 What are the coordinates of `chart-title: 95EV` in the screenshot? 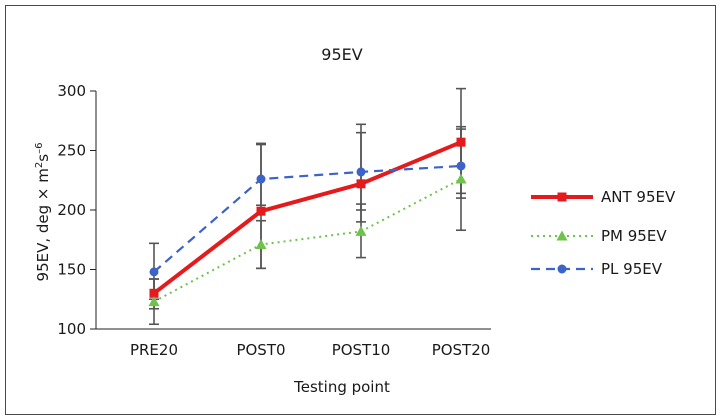 It's located at (341, 54).